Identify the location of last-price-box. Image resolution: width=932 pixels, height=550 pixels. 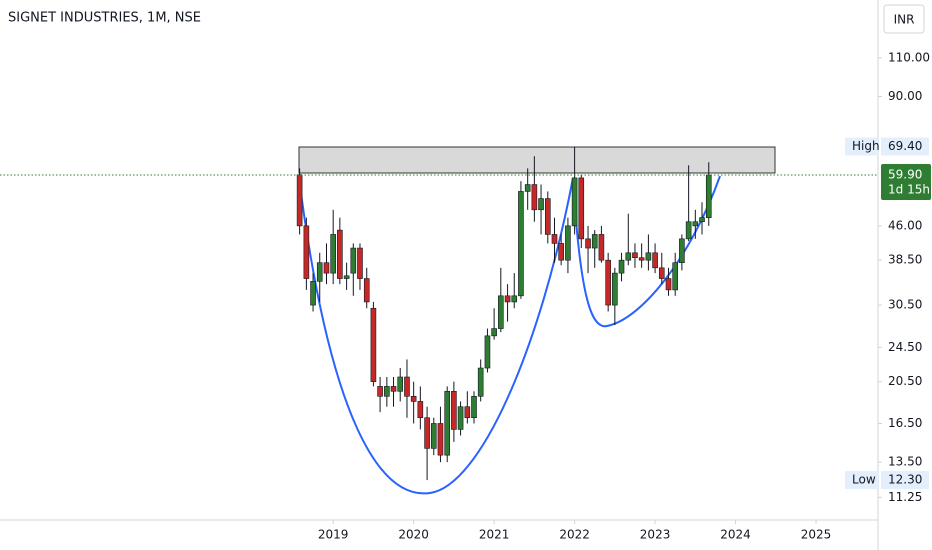
(906, 181).